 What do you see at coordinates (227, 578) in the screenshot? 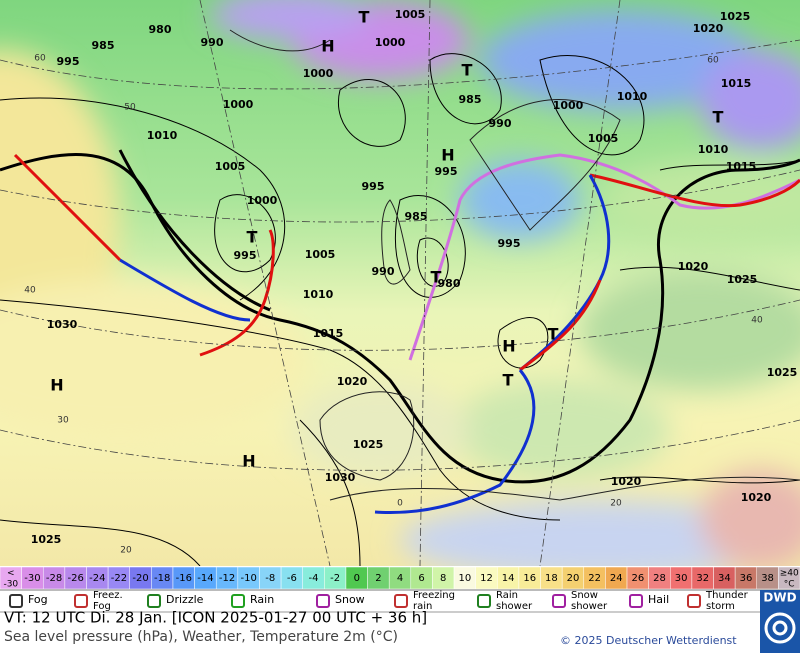
I see `scale-label: -12` at bounding box center [227, 578].